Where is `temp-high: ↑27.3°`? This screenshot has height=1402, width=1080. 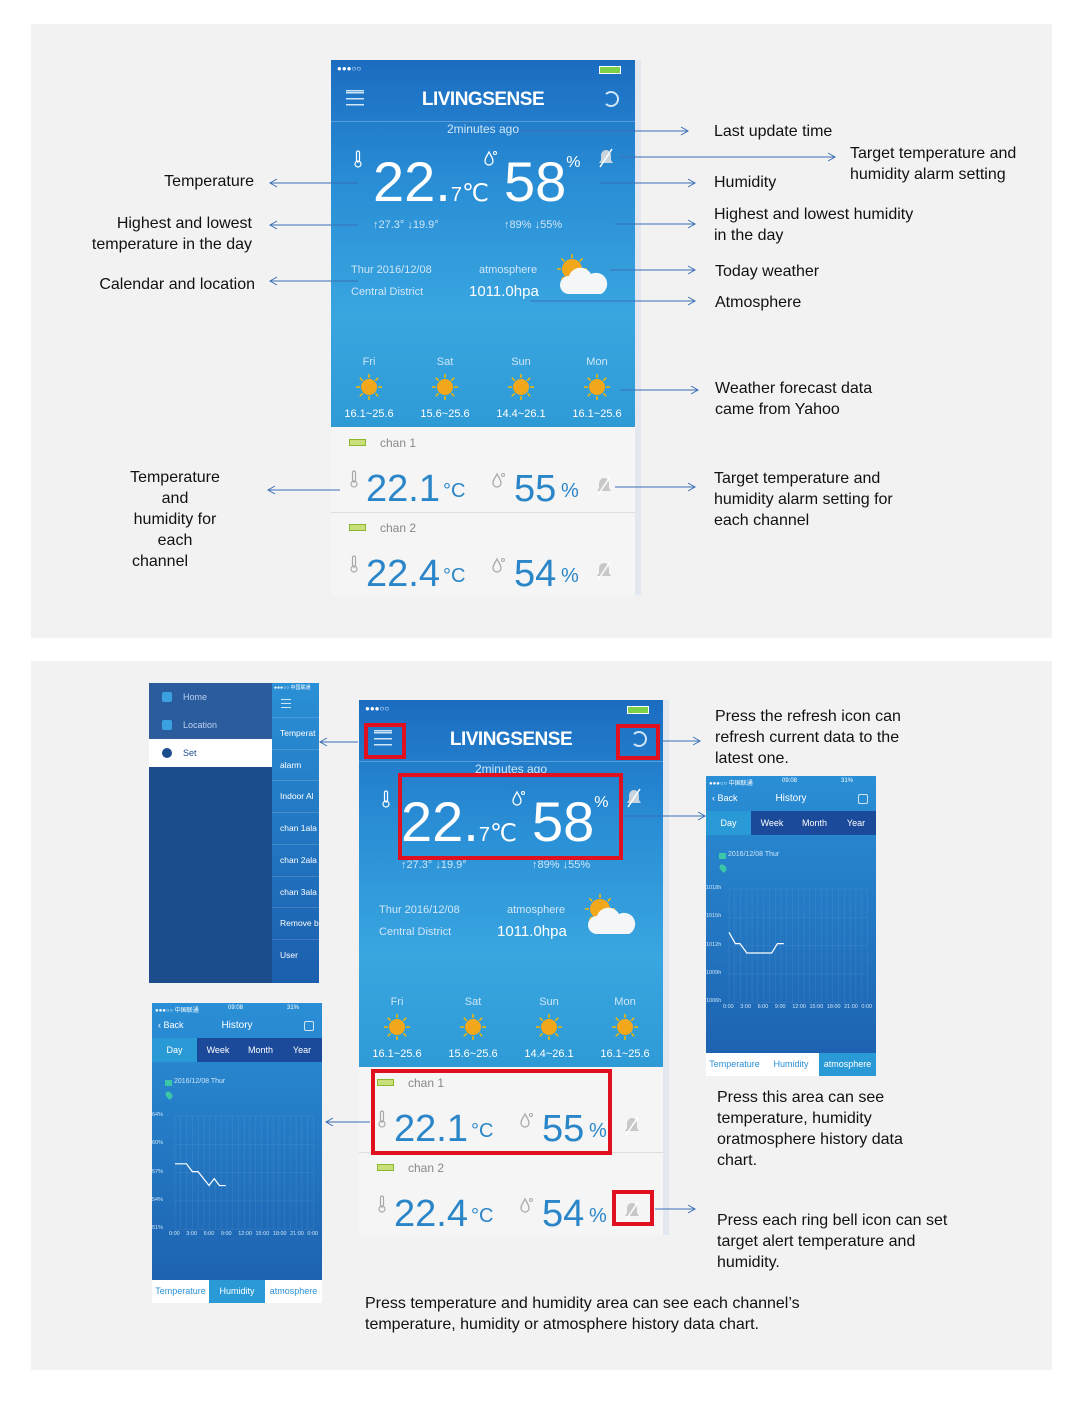
temp-high: ↑27.3° is located at coordinates (417, 865).